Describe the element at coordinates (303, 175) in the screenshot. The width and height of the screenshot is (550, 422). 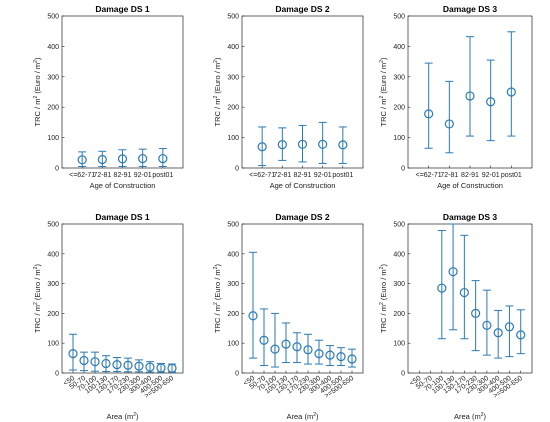
I see `x-tick-label: 82-91` at that location.